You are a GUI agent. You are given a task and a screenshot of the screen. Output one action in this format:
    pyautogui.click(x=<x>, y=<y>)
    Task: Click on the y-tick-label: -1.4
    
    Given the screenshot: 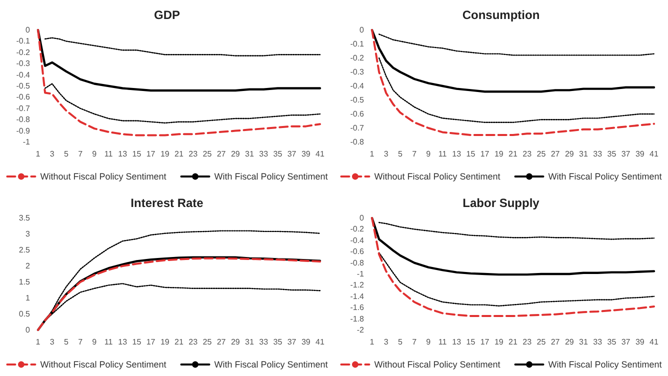 What is the action you would take?
    pyautogui.click(x=357, y=296)
    